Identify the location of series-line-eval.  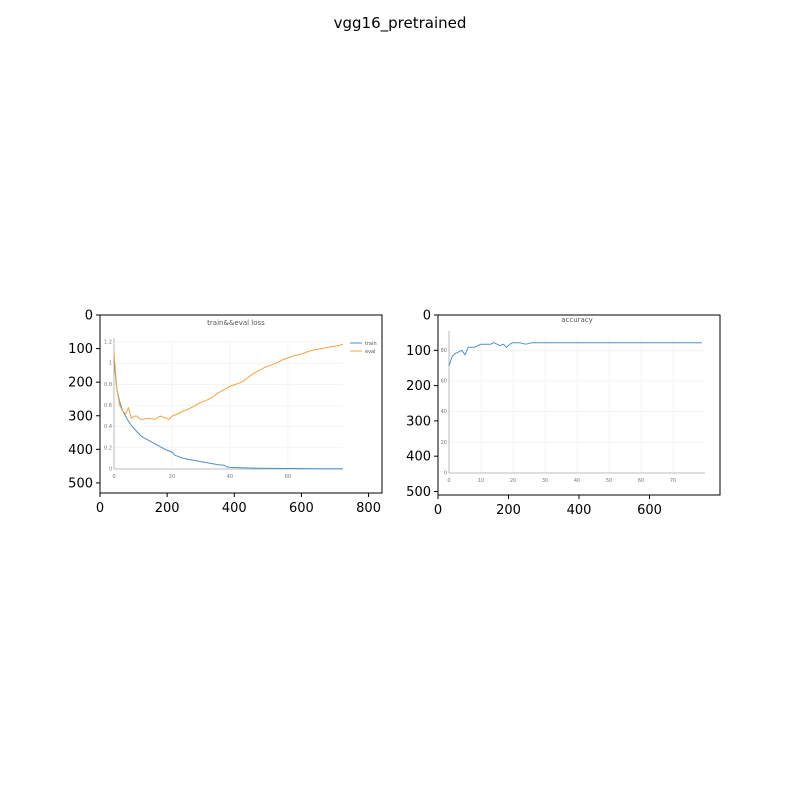
(228, 381).